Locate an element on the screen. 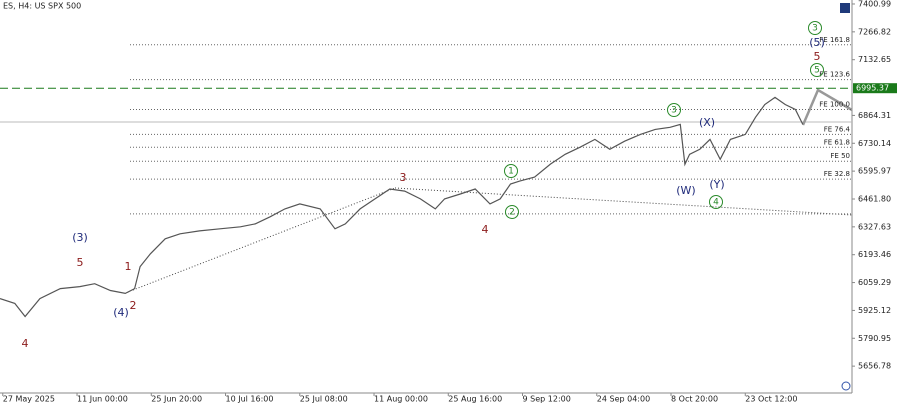 Image resolution: width=900 pixels, height=405 pixels. wave-label: (5) is located at coordinates (817, 42).